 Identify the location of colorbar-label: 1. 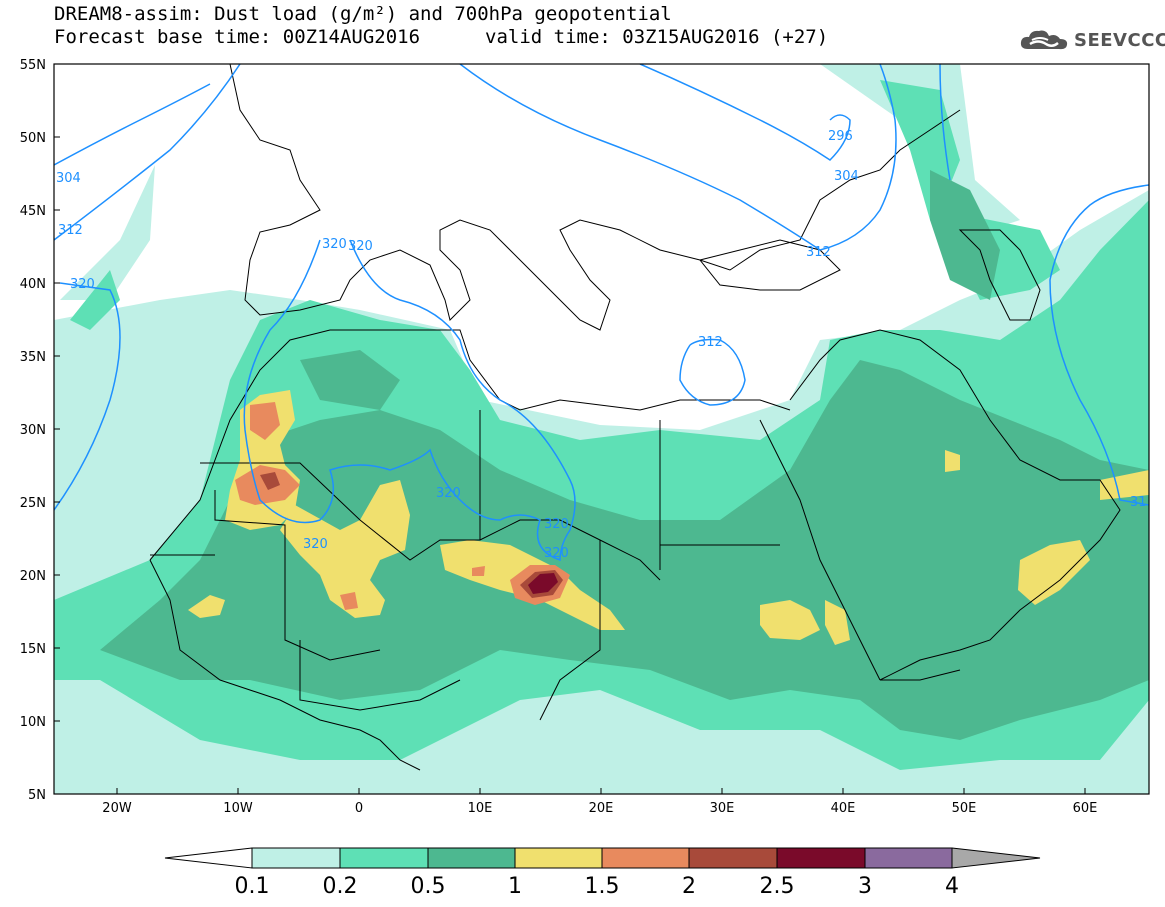
(515, 886).